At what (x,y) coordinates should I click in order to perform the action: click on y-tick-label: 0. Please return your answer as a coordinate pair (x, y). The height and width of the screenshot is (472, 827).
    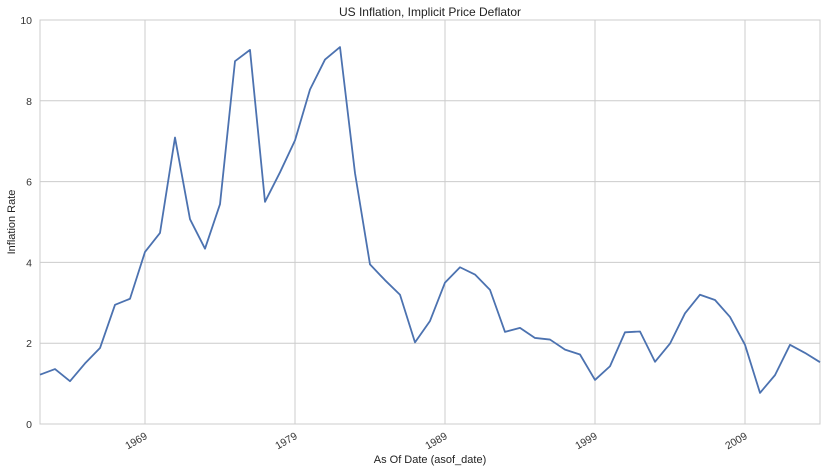
    Looking at the image, I should click on (29, 425).